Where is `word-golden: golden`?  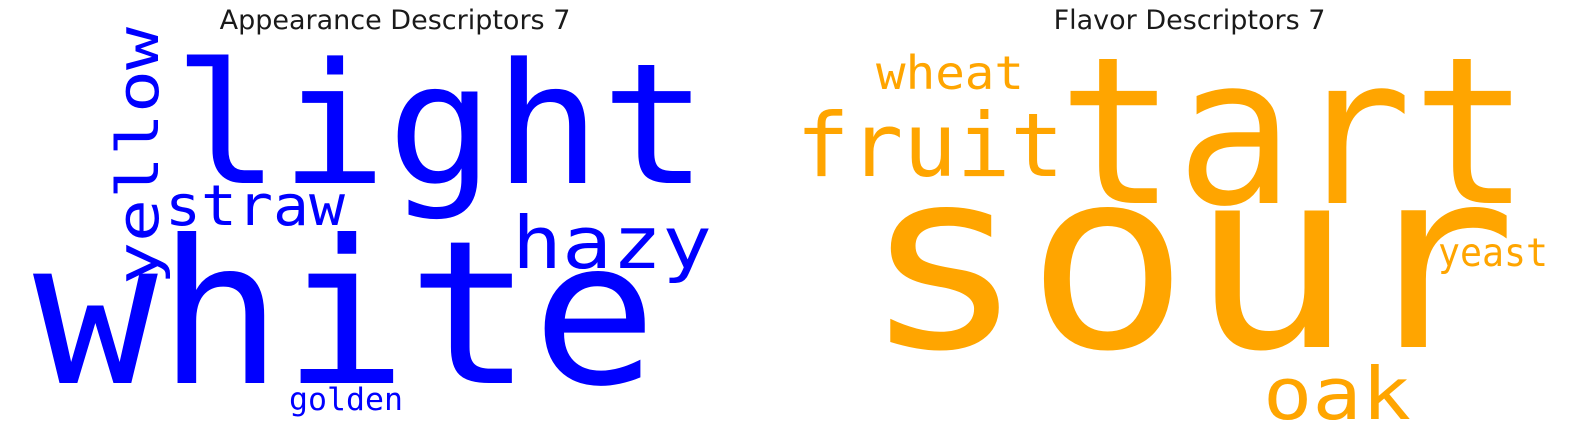 word-golden: golden is located at coordinates (346, 400).